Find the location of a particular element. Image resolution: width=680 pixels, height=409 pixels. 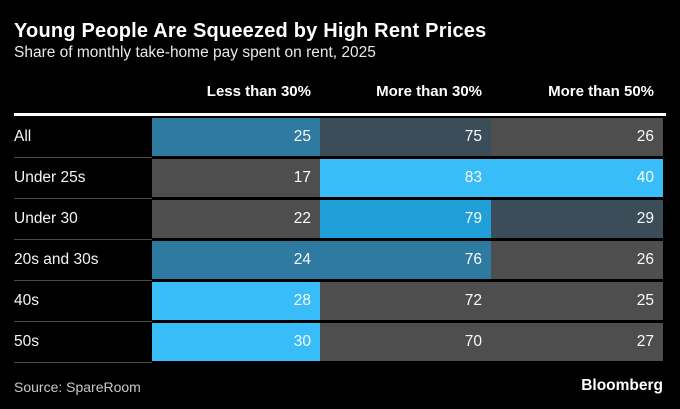

table-row-40s: 40s 28 72 25 is located at coordinates (331, 301).